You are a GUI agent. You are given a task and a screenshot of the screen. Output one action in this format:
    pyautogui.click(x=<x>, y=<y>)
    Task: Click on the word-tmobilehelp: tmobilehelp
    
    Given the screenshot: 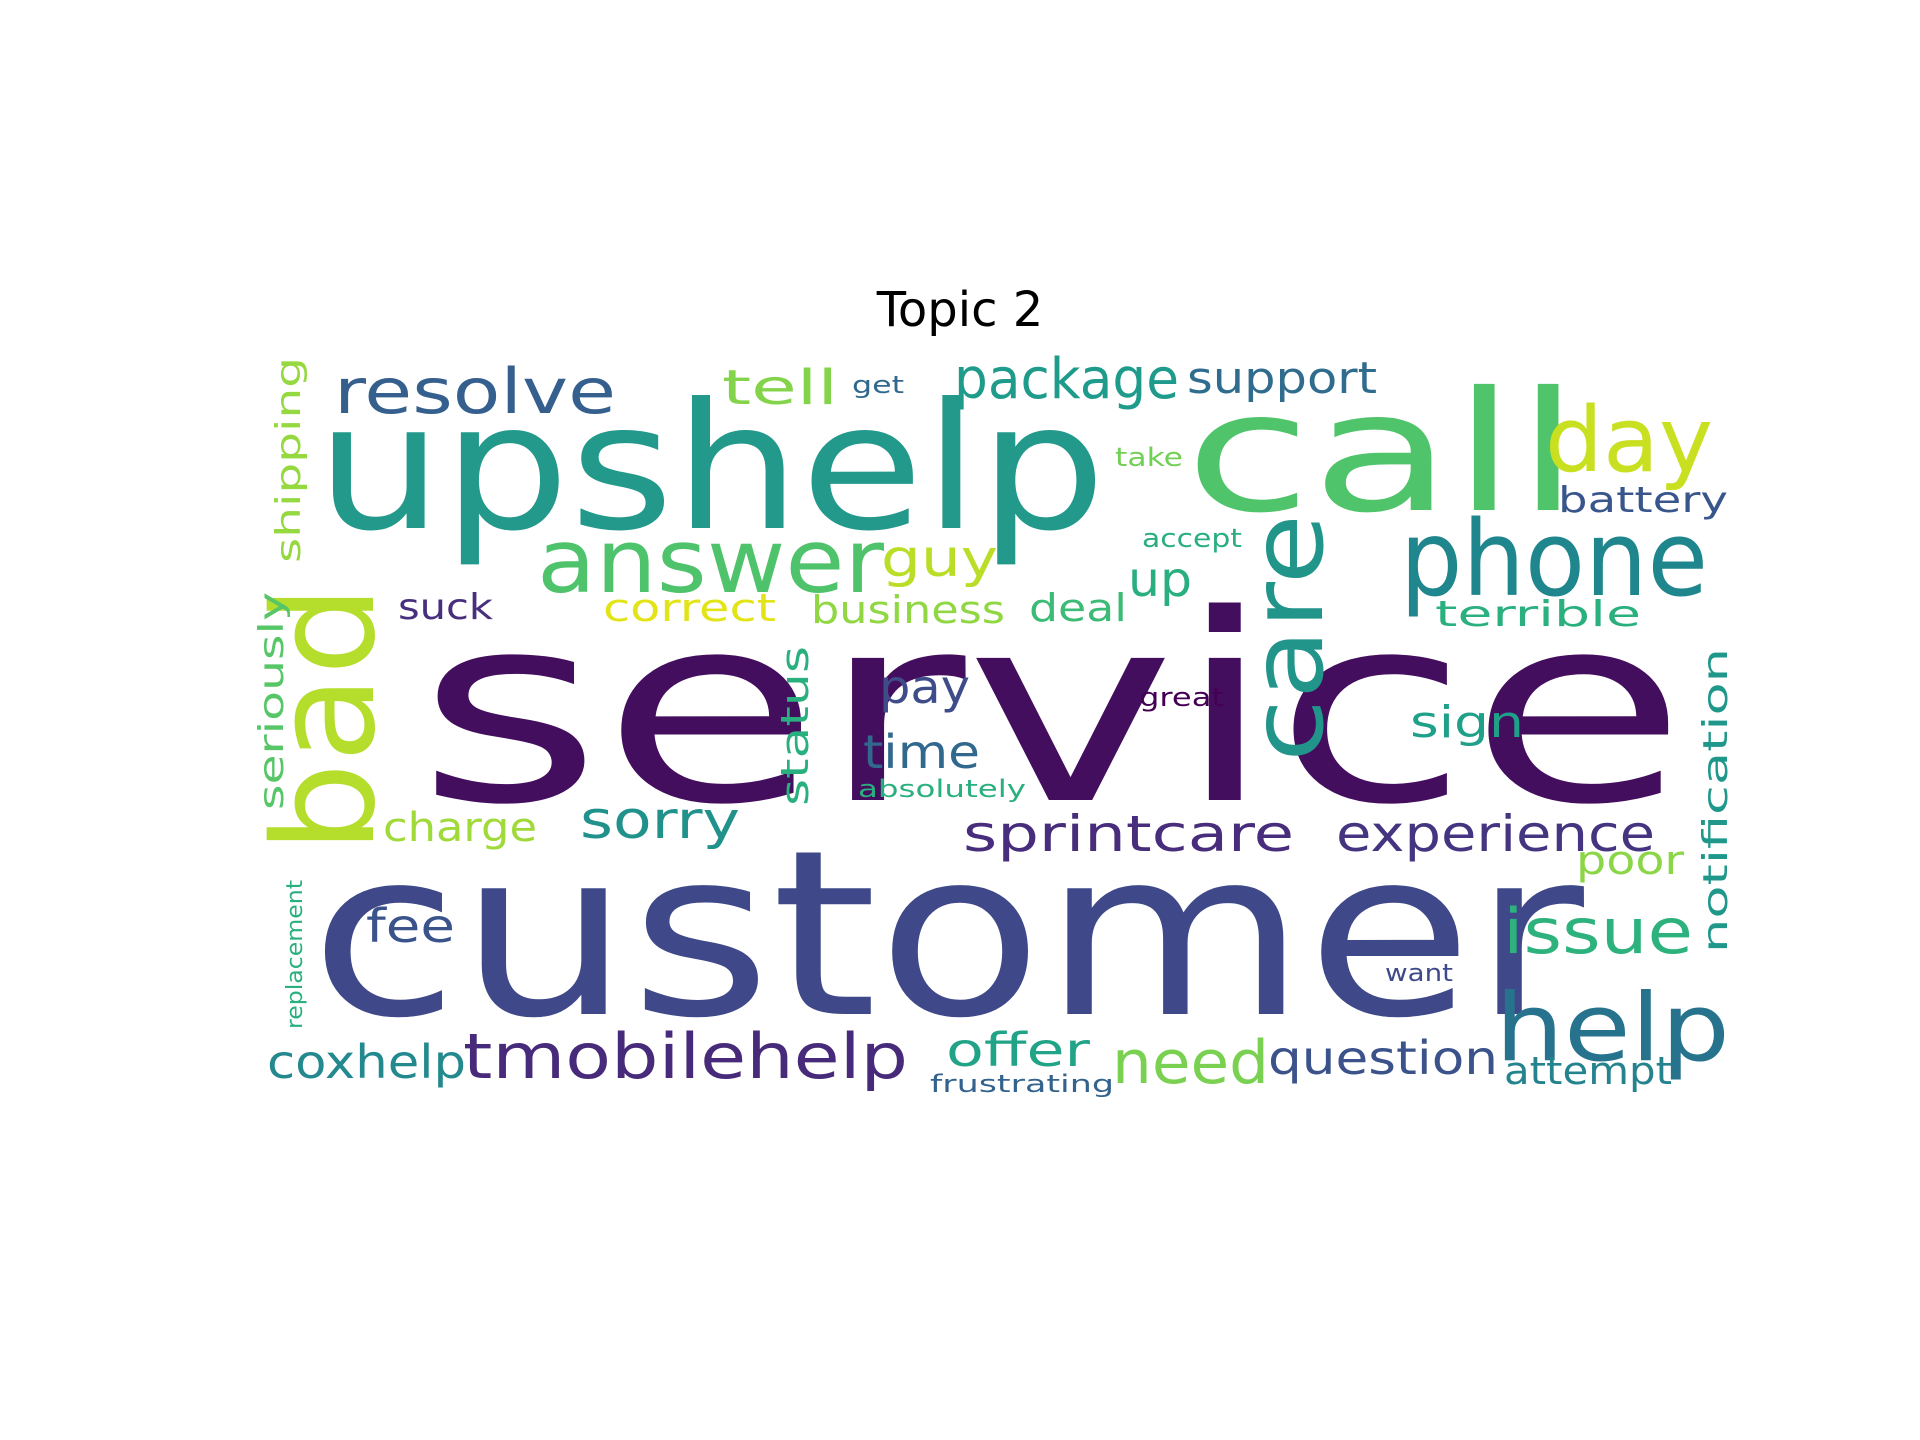 What is the action you would take?
    pyautogui.click(x=685, y=1056)
    